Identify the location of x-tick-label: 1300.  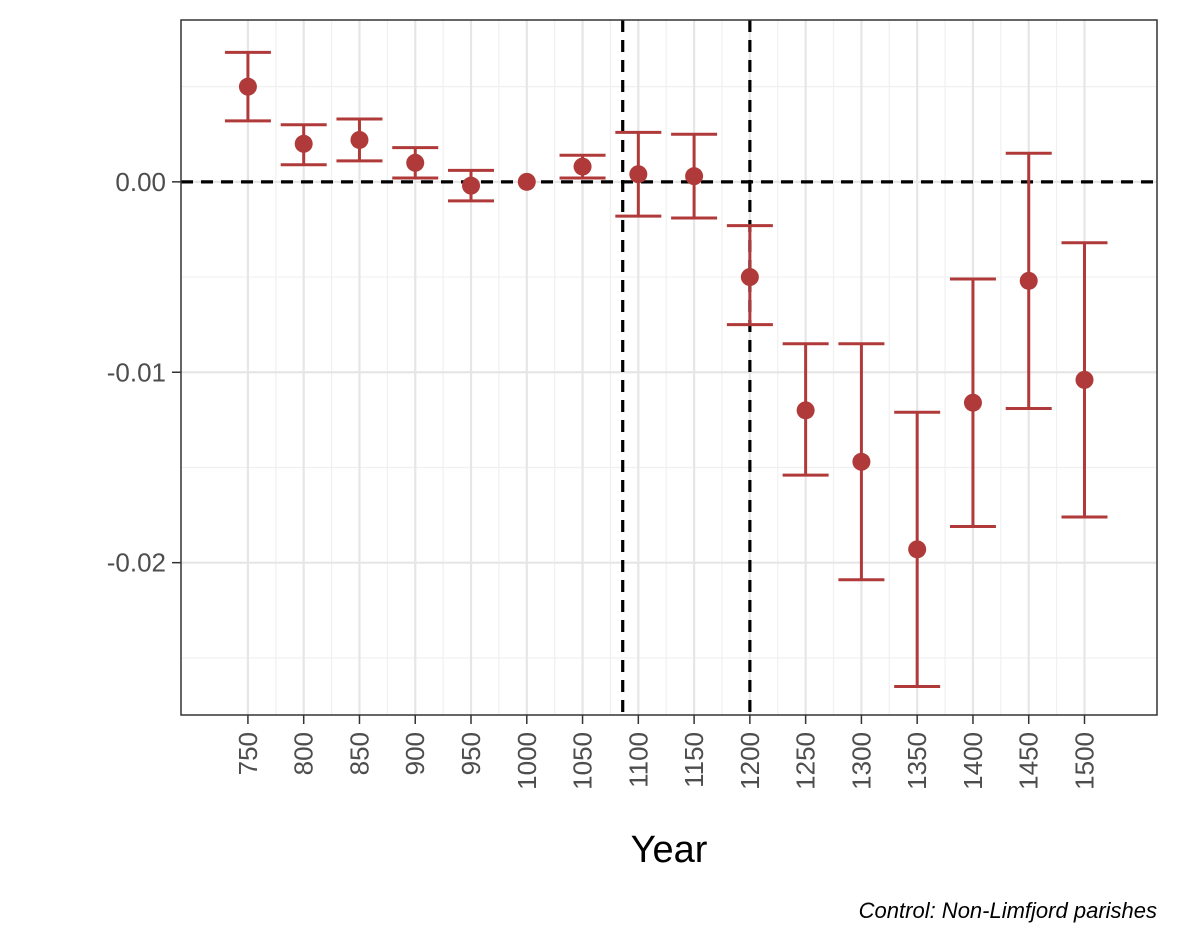
(861, 761).